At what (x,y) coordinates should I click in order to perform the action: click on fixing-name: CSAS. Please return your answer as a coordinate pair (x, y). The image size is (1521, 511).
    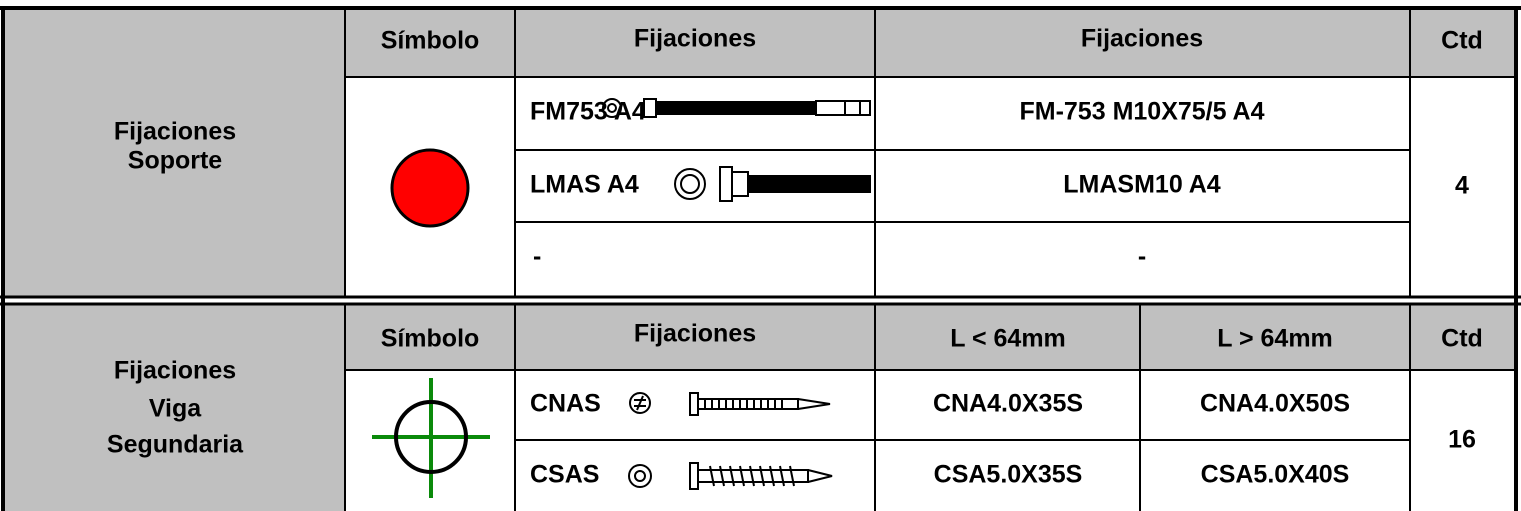
    Looking at the image, I should click on (564, 475).